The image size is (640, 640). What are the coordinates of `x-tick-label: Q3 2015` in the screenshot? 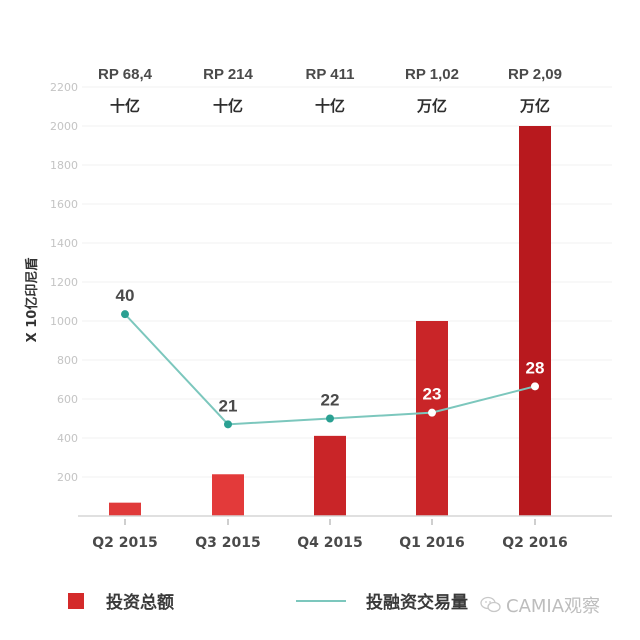 It's located at (227, 543).